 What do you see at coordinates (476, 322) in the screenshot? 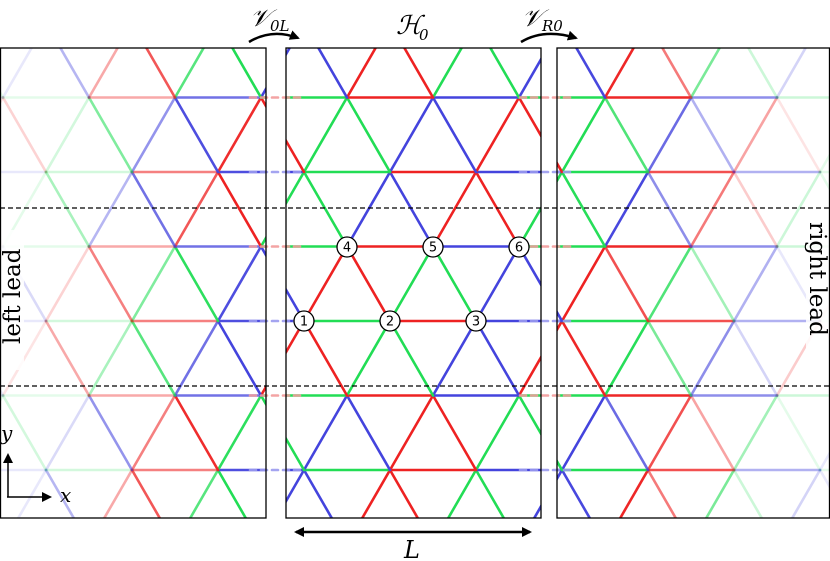
I see `site-3-label: 3` at bounding box center [476, 322].